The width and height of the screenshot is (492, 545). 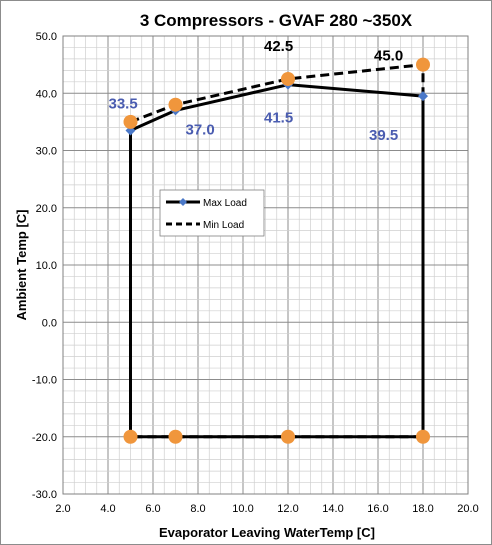 What do you see at coordinates (276, 20) in the screenshot?
I see `chart-title: 3 Compressors - GVAF 280 ~350X` at bounding box center [276, 20].